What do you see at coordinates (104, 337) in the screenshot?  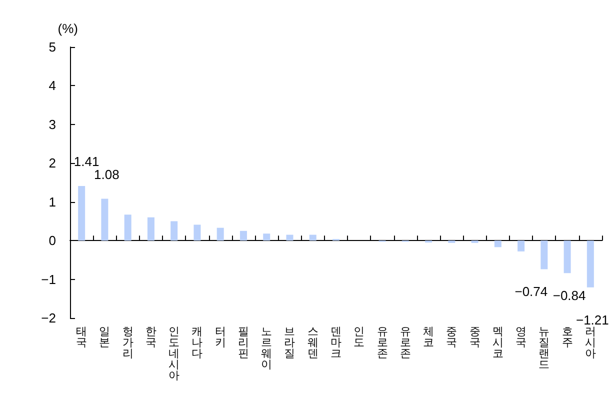 I see `x-tick-label: 일본` at bounding box center [104, 337].